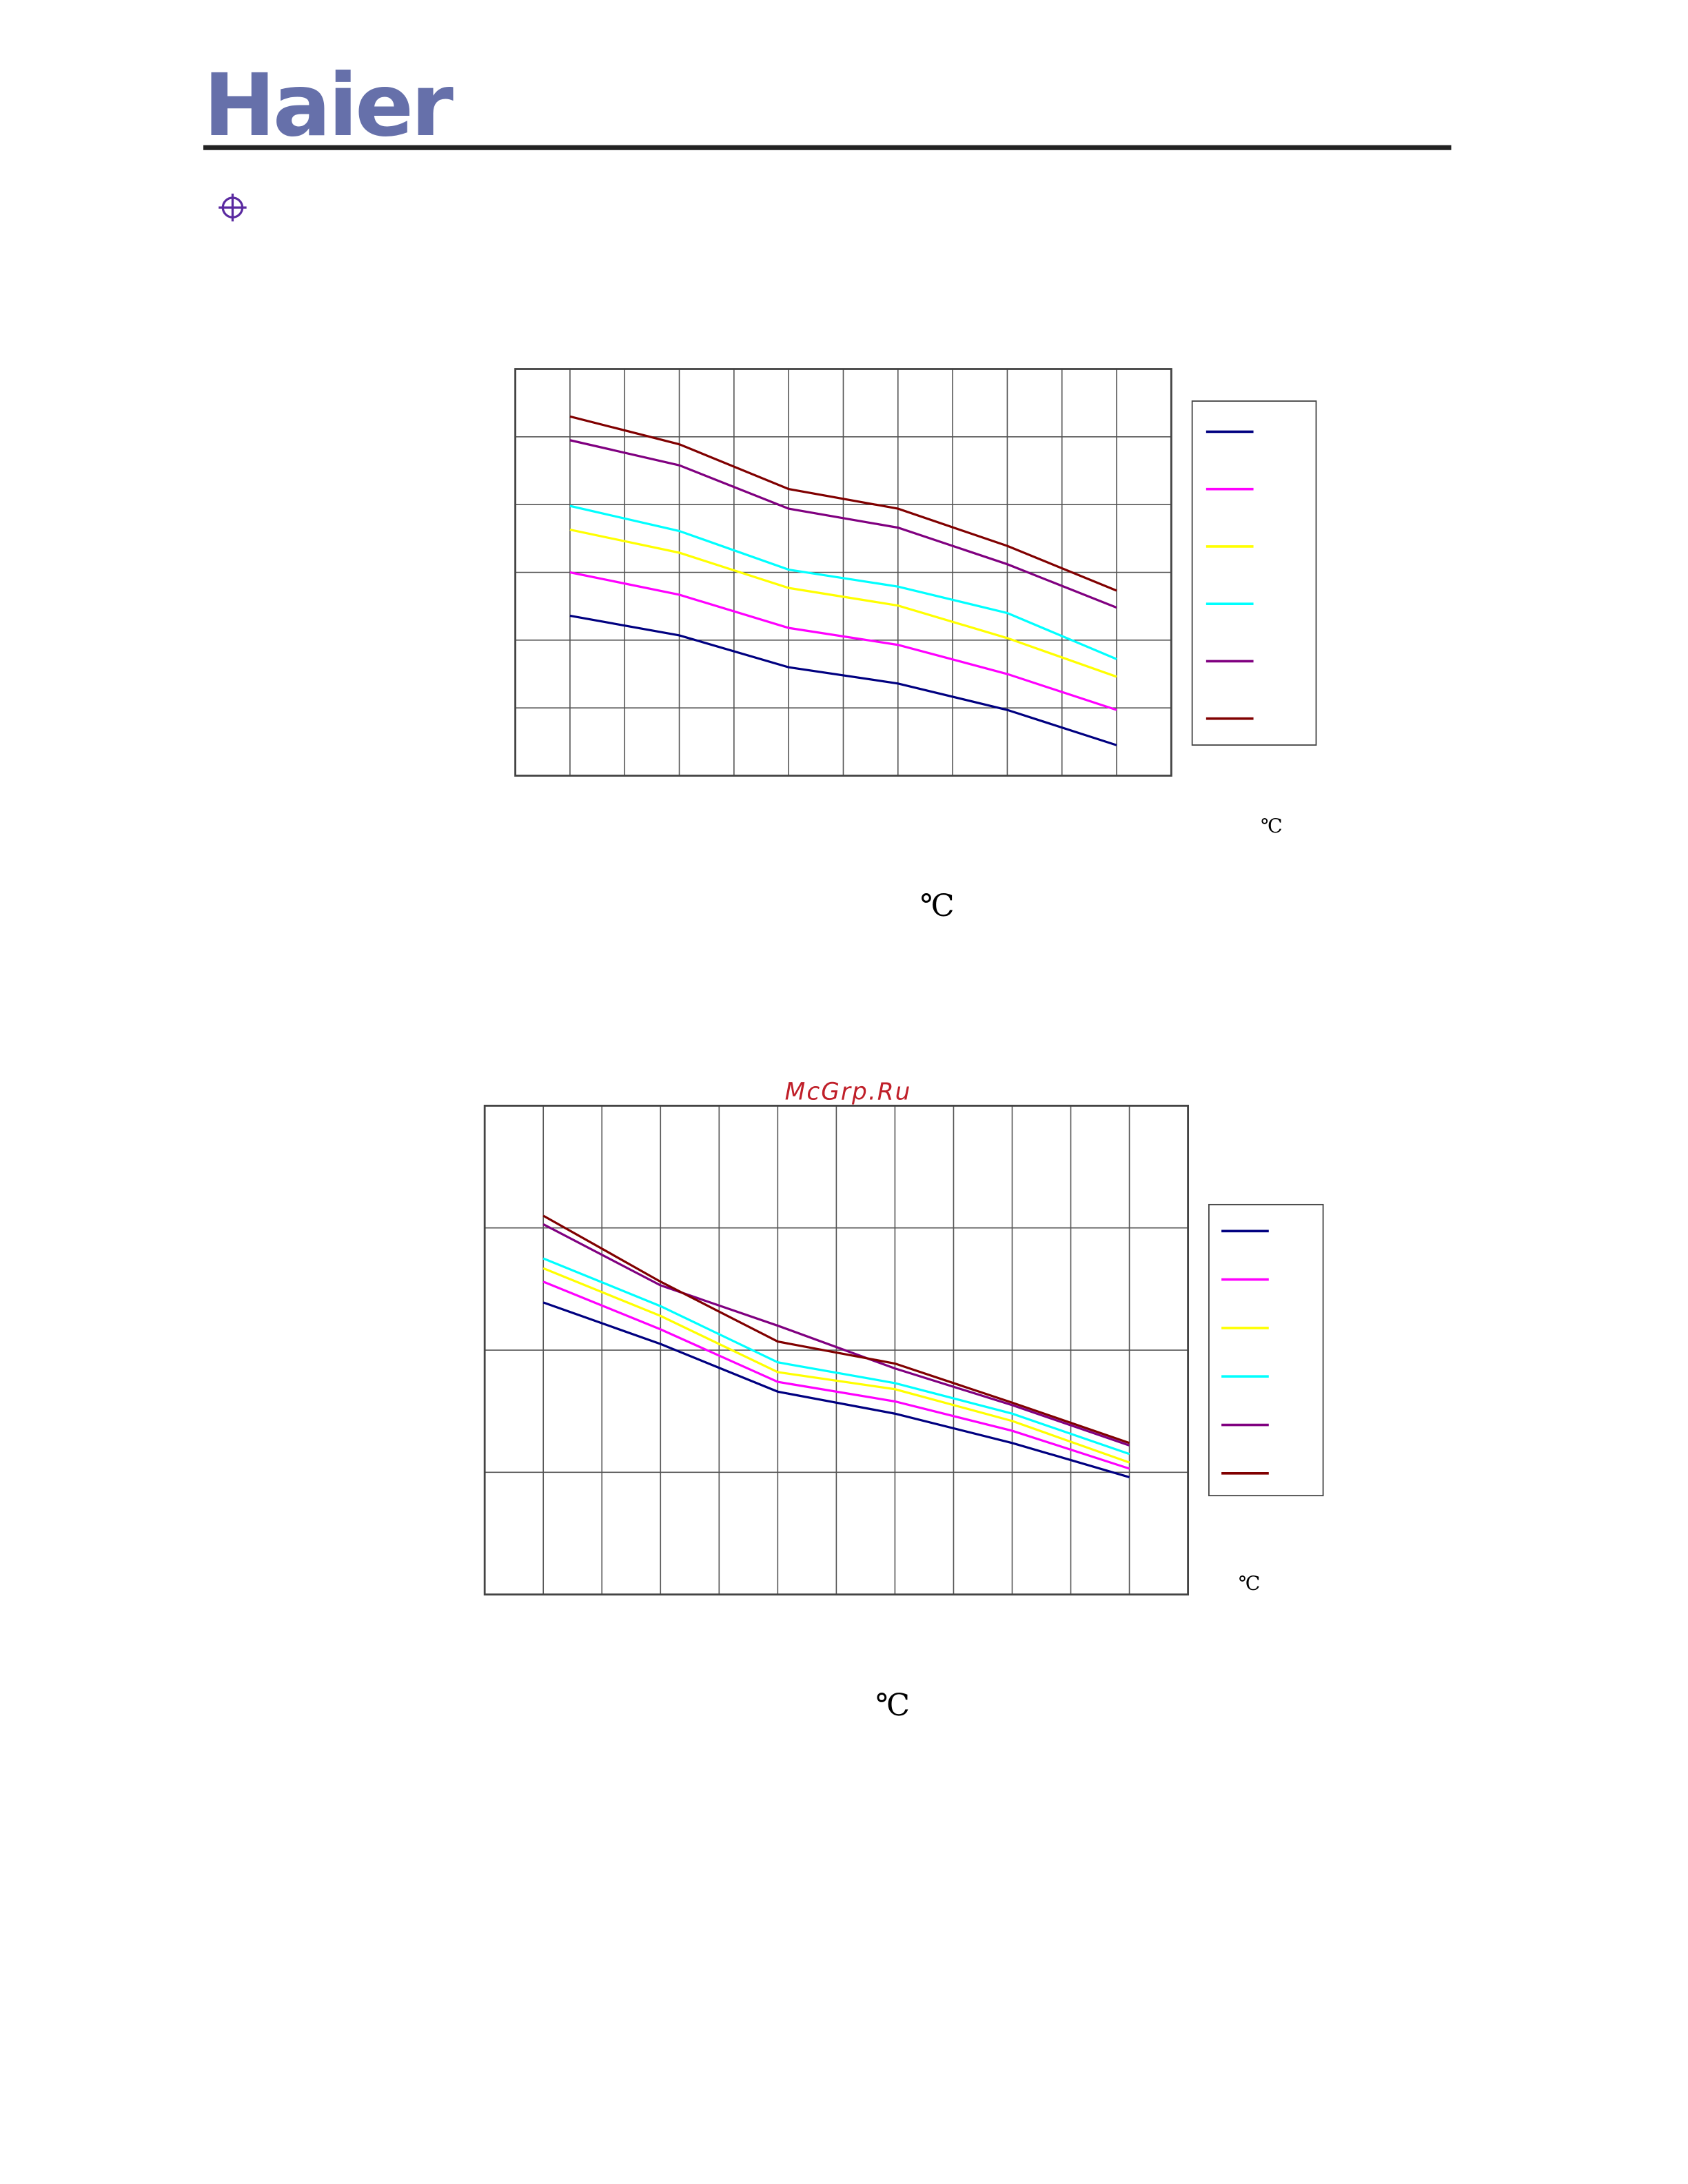  I want to click on logo: Haier, so click(328, 105).